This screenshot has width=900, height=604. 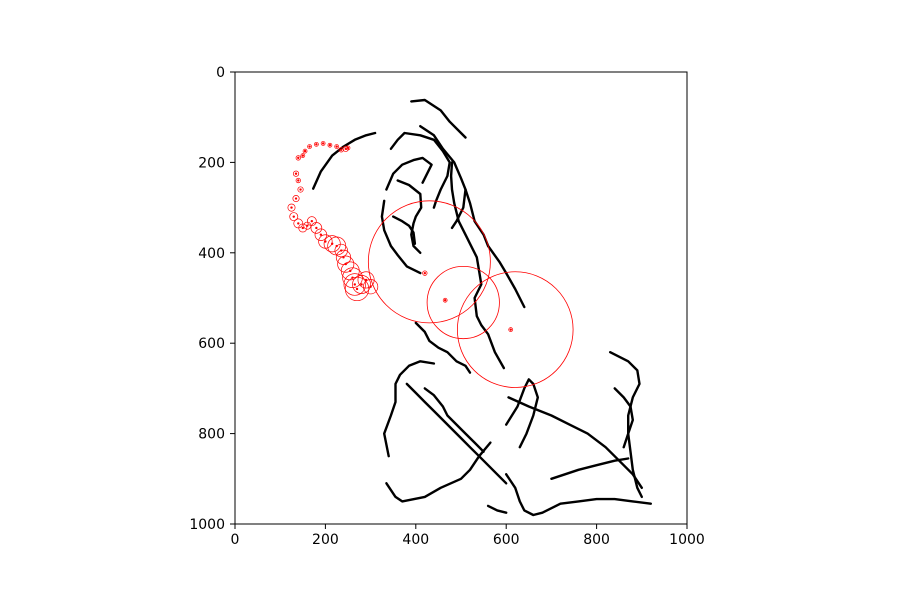 What do you see at coordinates (207, 525) in the screenshot?
I see `y-tick-label-1000: 1000` at bounding box center [207, 525].